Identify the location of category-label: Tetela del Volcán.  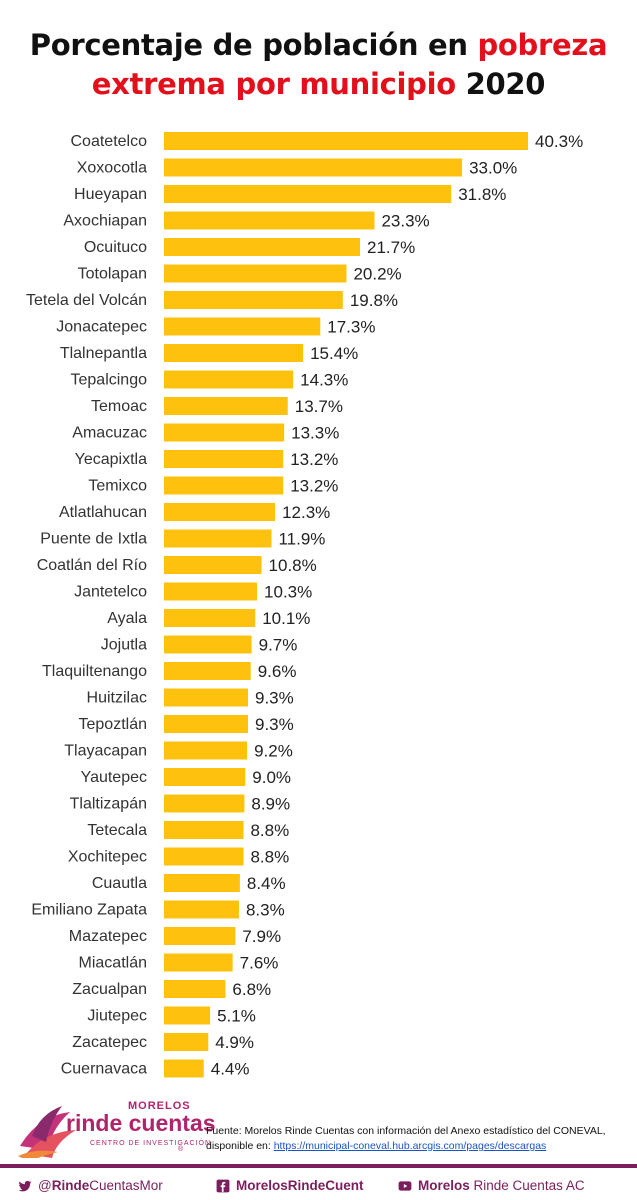
(86, 300).